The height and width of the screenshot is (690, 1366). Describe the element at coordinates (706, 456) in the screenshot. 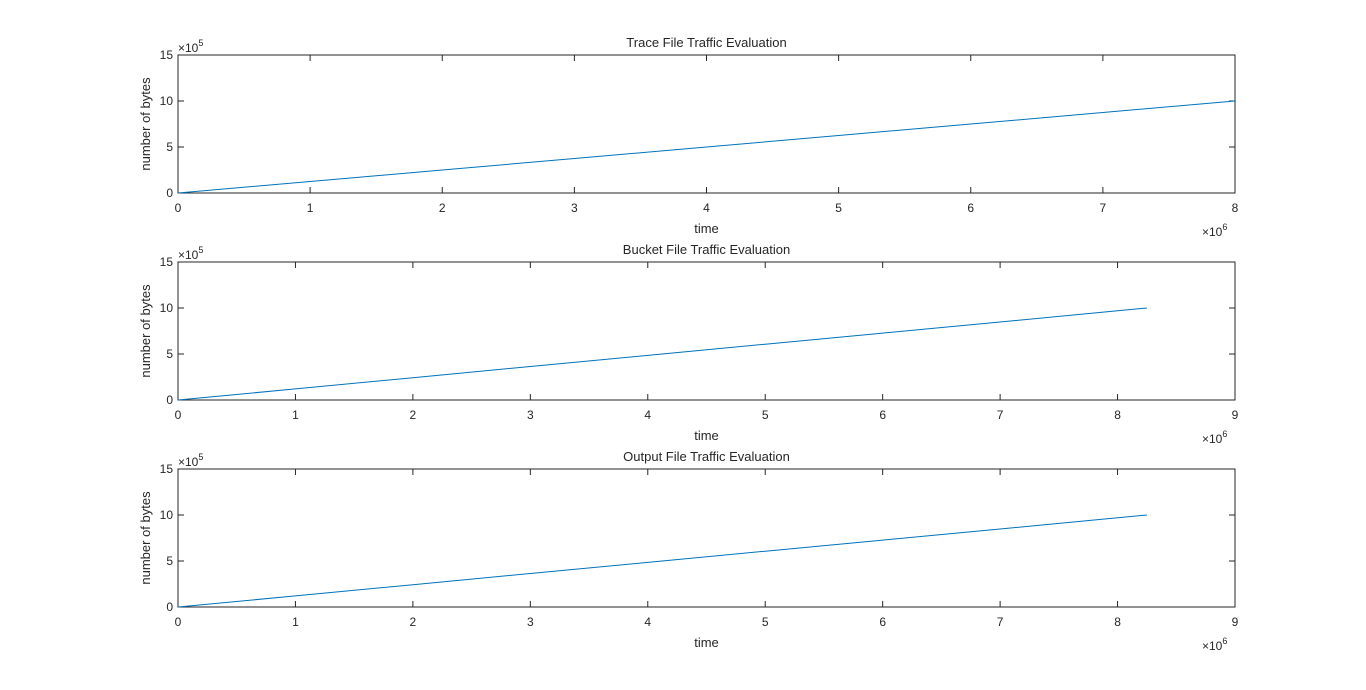

I see `chart-title: Output File Traffic Evaluation` at that location.